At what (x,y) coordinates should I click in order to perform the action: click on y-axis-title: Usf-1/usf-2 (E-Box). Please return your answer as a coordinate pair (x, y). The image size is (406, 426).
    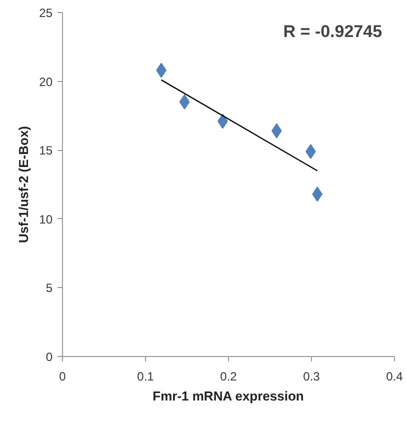
    Looking at the image, I should click on (24, 185).